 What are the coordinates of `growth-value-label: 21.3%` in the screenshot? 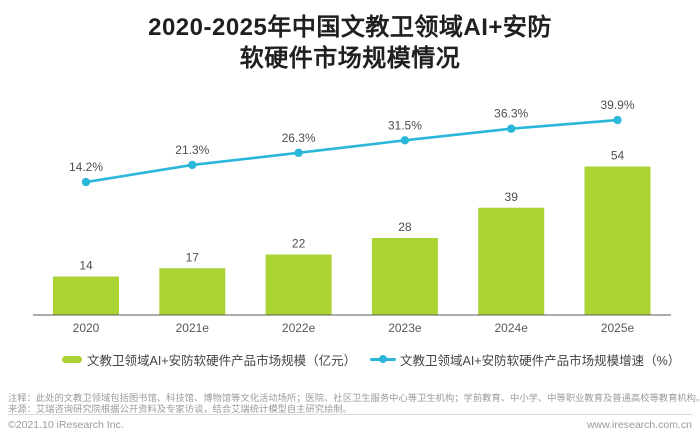 It's located at (192, 150).